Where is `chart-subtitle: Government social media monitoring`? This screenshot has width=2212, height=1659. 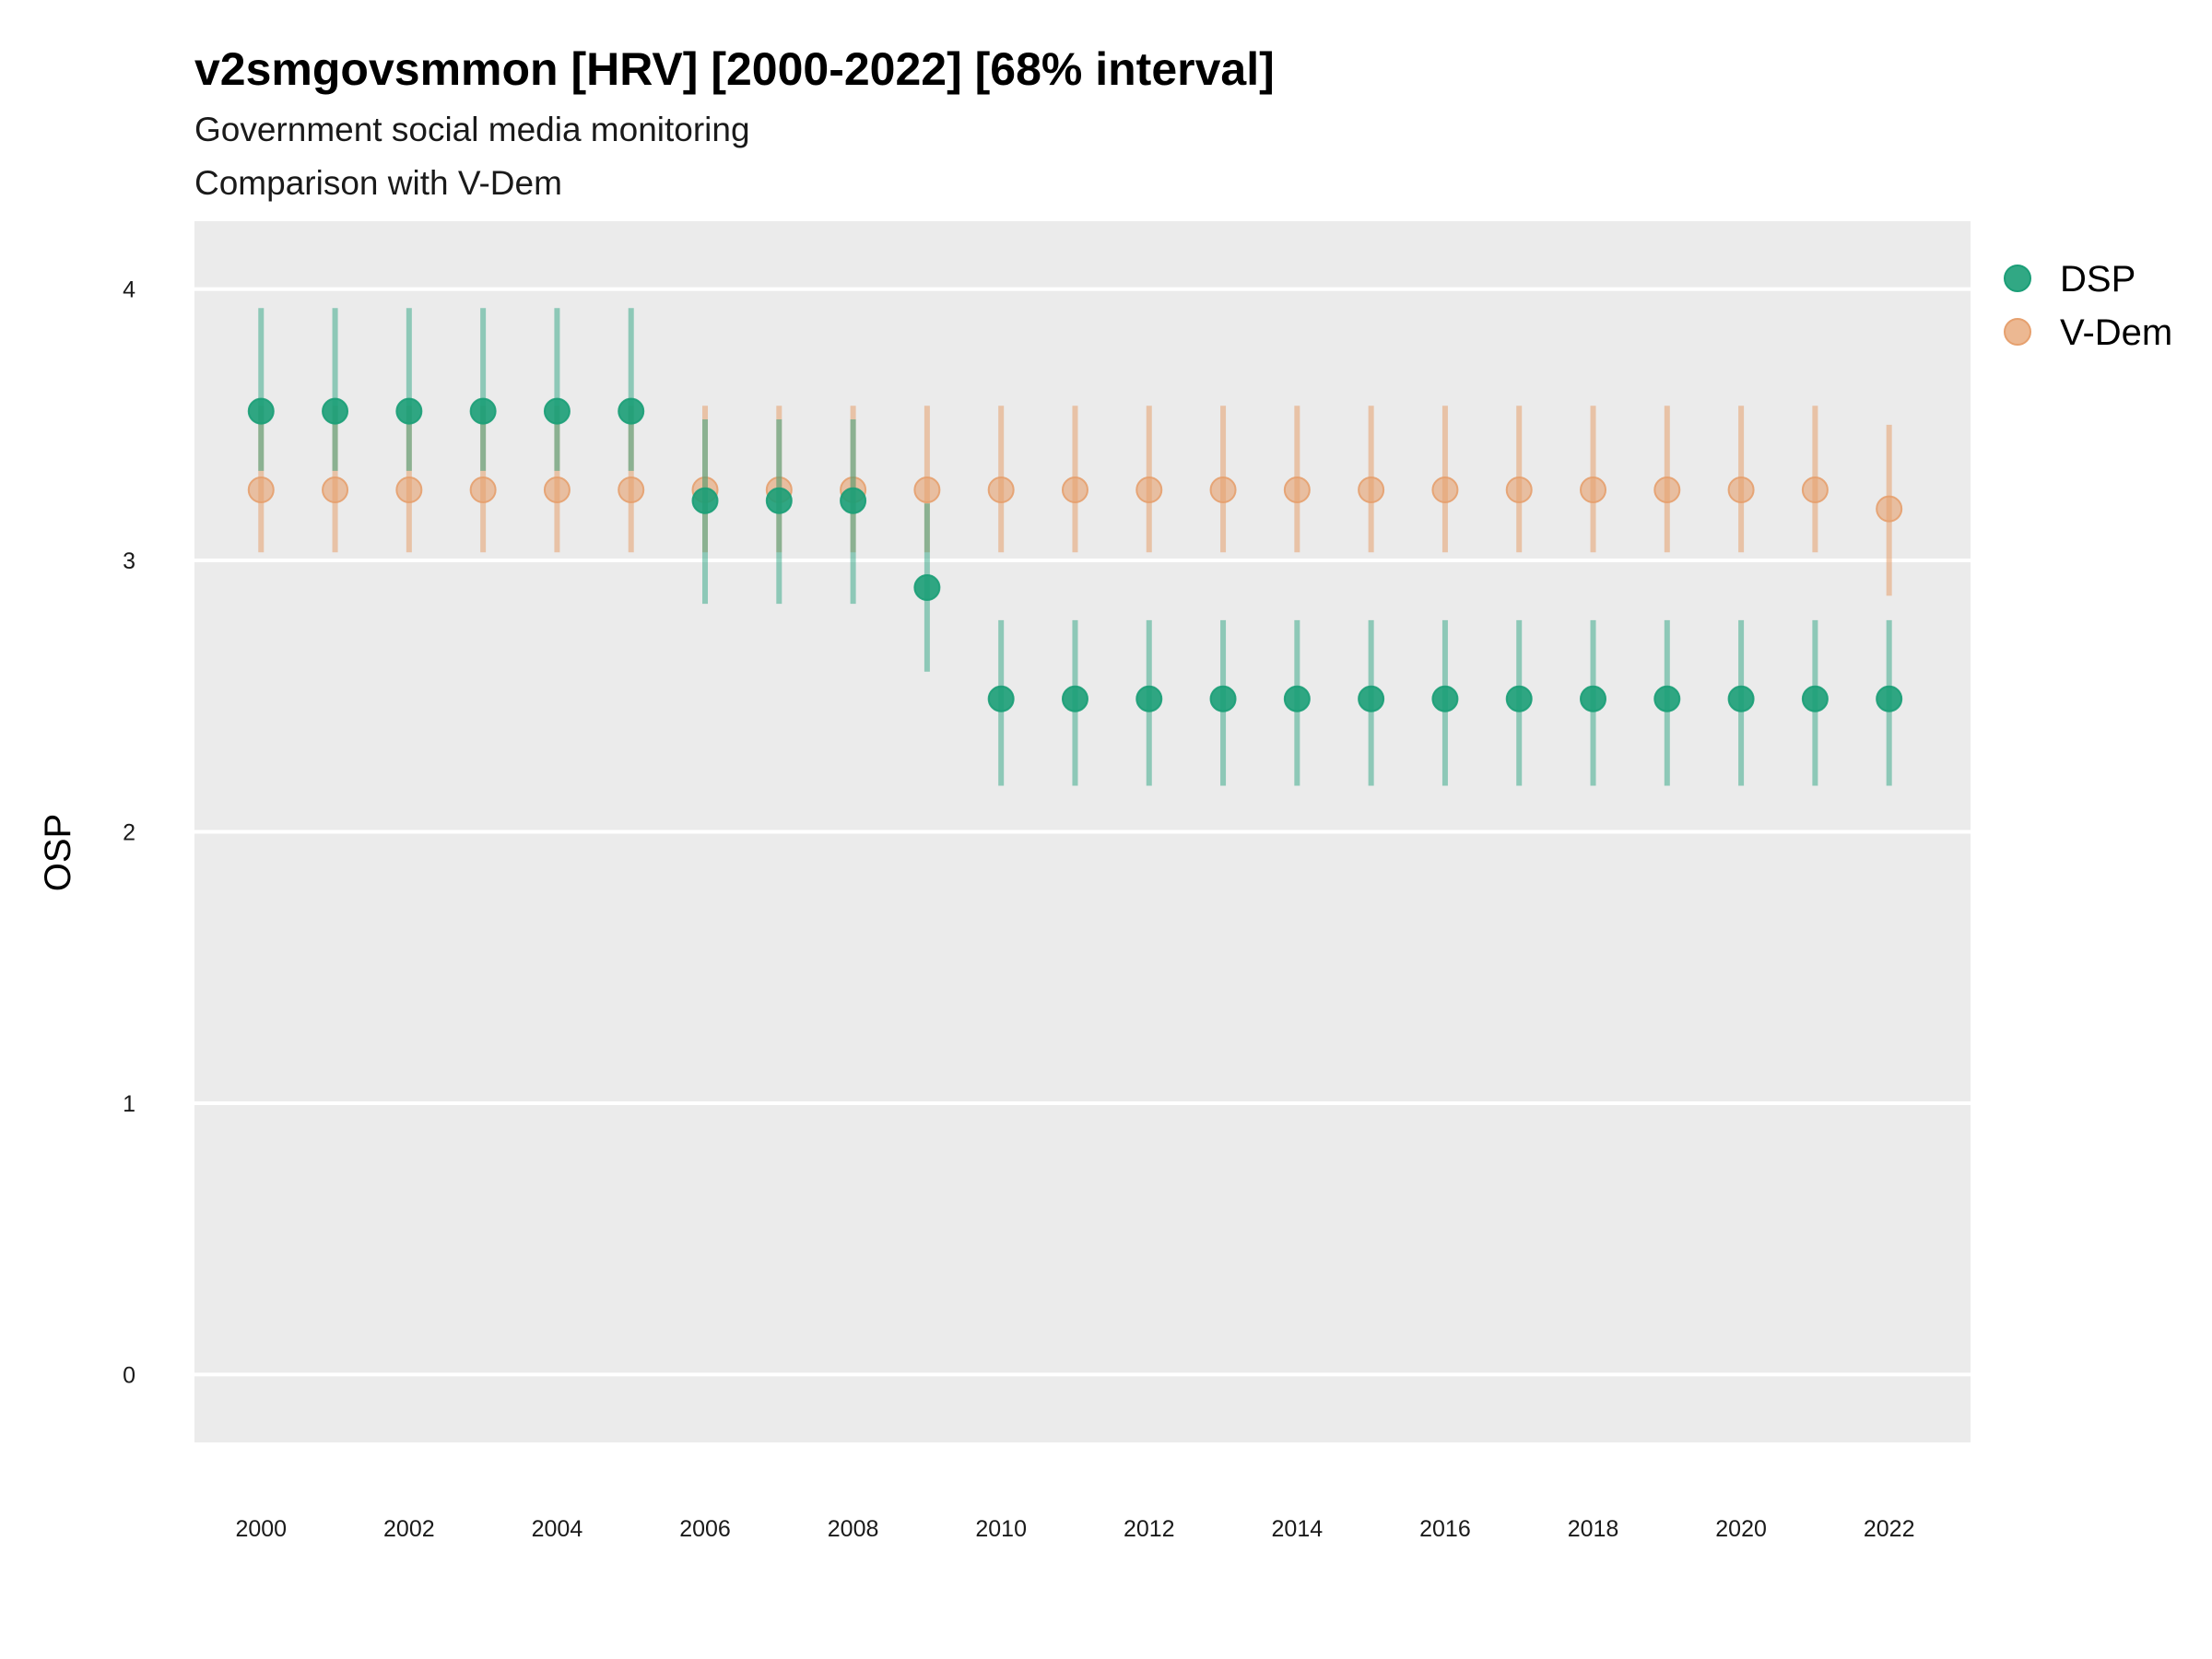 chart-subtitle: Government social media monitoring is located at coordinates (472, 129).